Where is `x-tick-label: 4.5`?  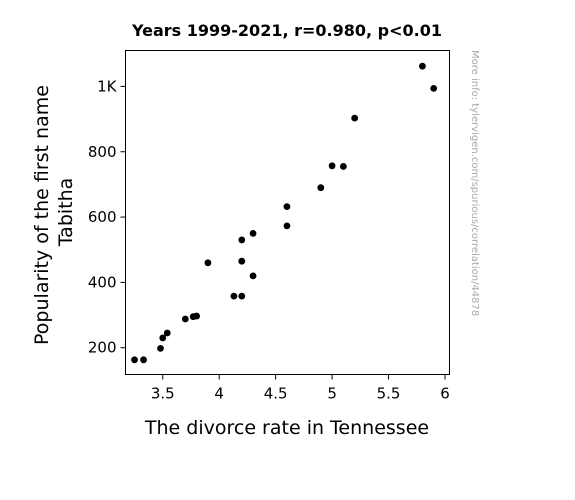 x-tick-label: 4.5 is located at coordinates (276, 394).